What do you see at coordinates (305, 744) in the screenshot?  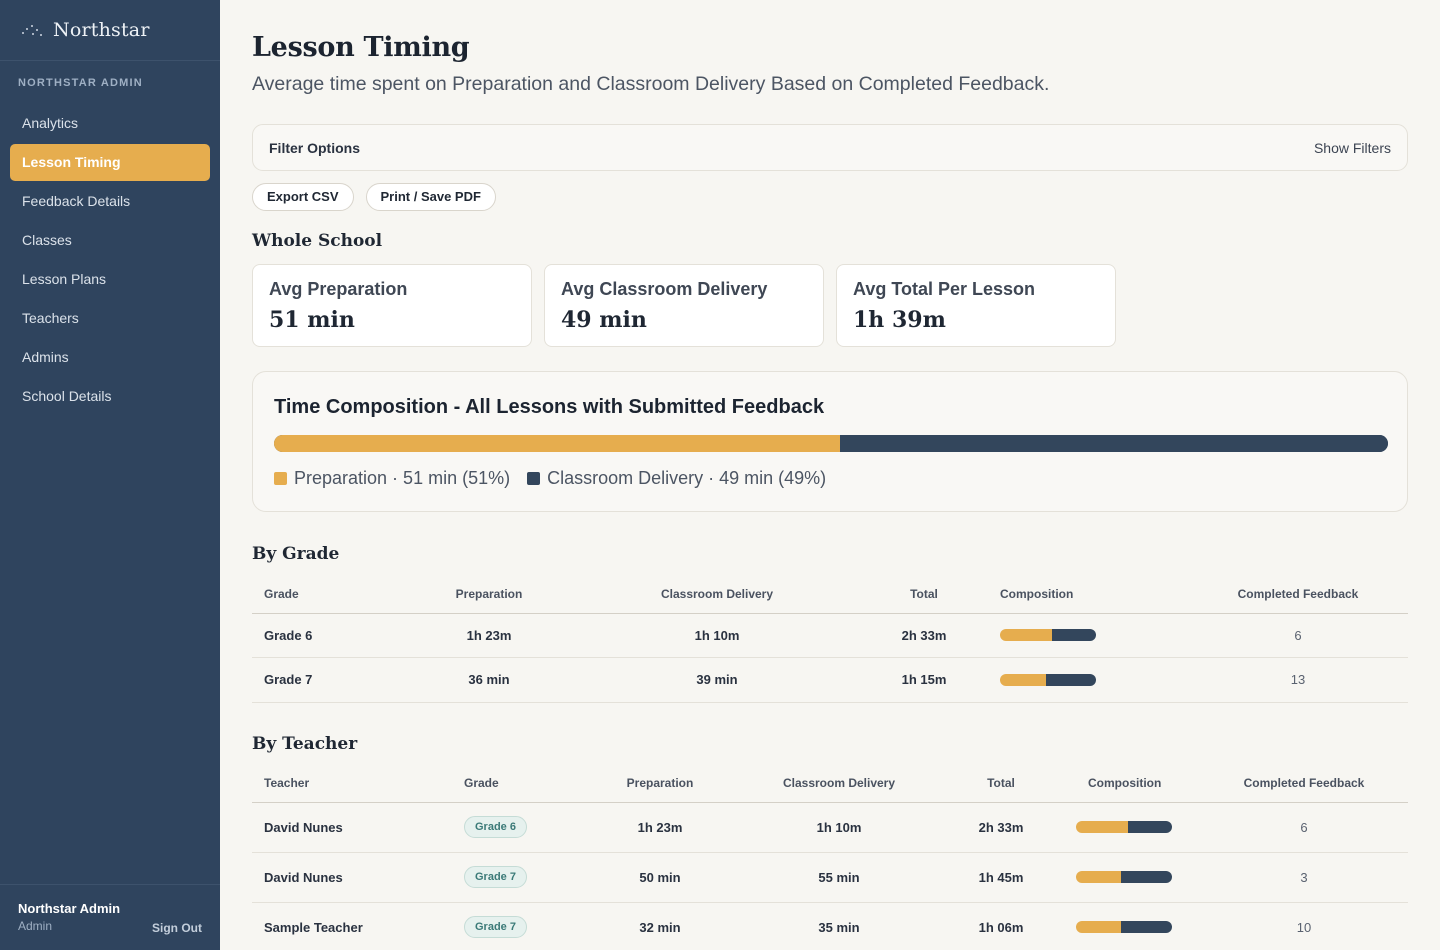 I see `by-teacher-heading: By Teacher` at bounding box center [305, 744].